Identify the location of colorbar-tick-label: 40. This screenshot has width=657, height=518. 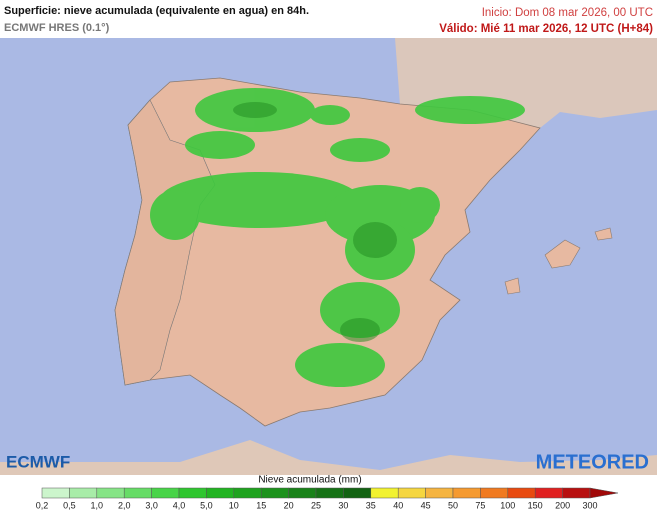
(398, 505).